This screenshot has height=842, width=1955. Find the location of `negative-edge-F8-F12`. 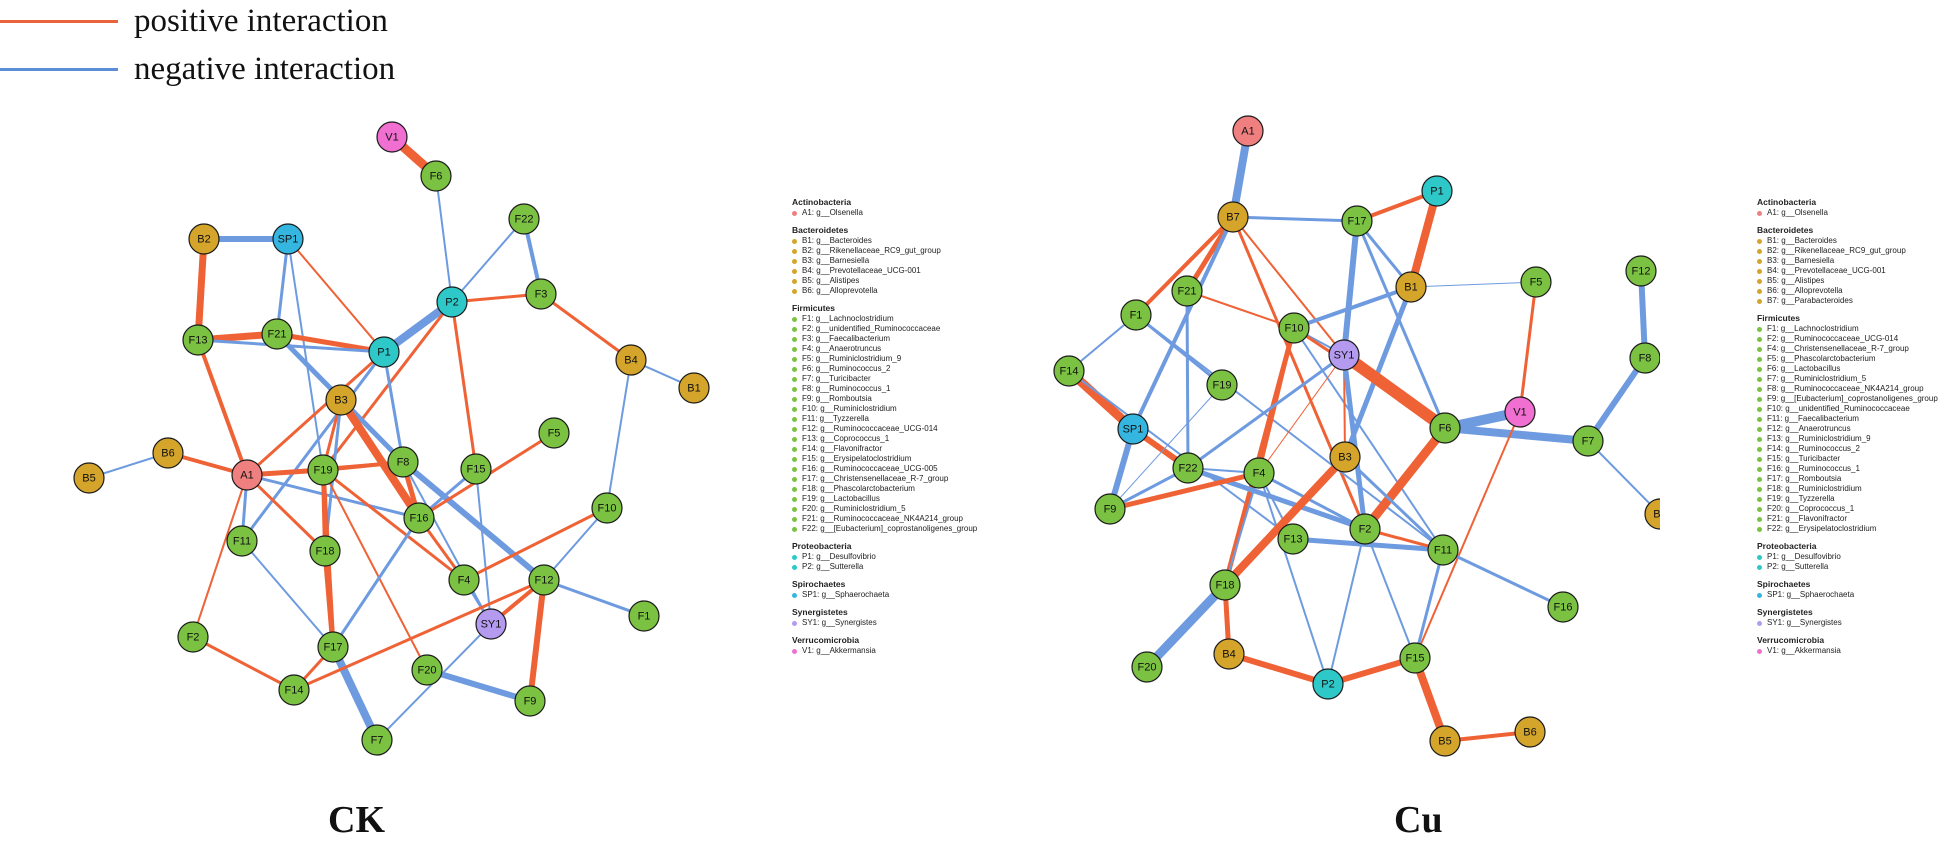

negative-edge-F8-F12 is located at coordinates (473, 521).